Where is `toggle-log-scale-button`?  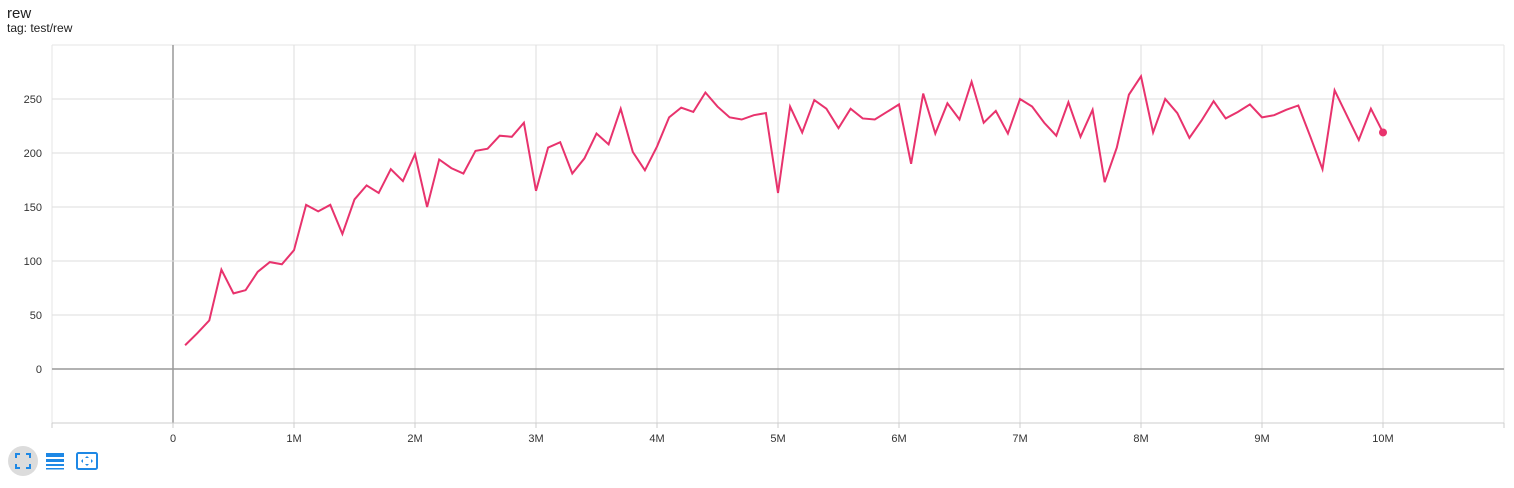
toggle-log-scale-button is located at coordinates (55, 461).